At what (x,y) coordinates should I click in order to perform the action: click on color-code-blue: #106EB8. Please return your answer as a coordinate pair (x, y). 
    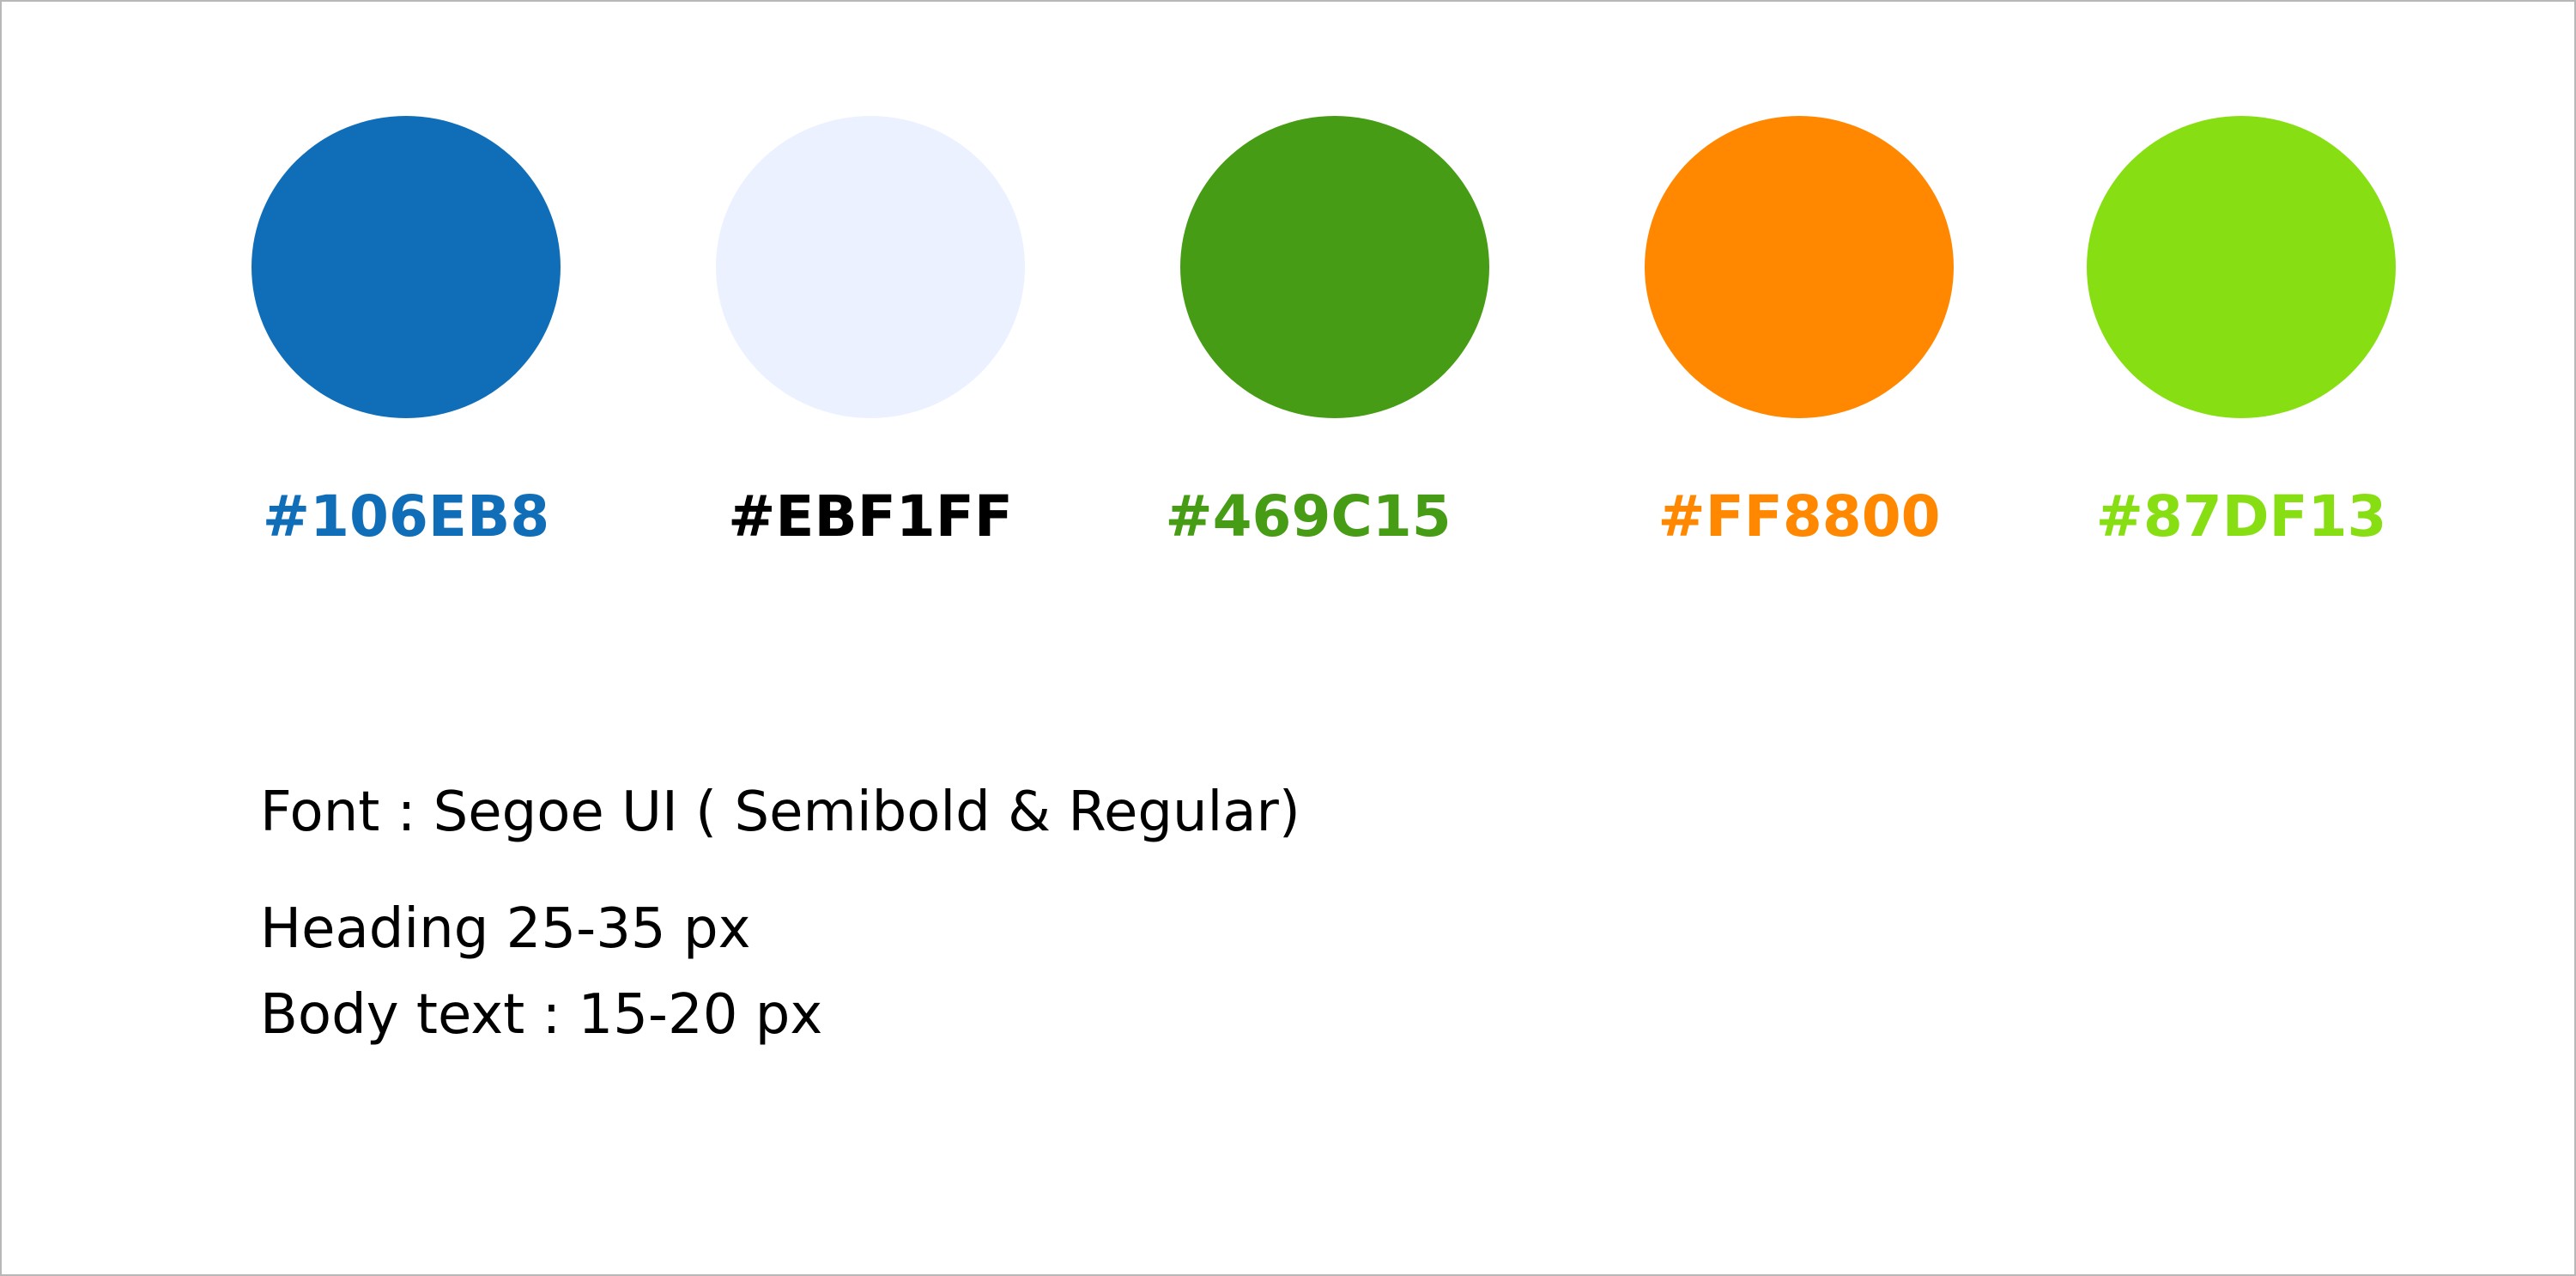
    Looking at the image, I should click on (406, 516).